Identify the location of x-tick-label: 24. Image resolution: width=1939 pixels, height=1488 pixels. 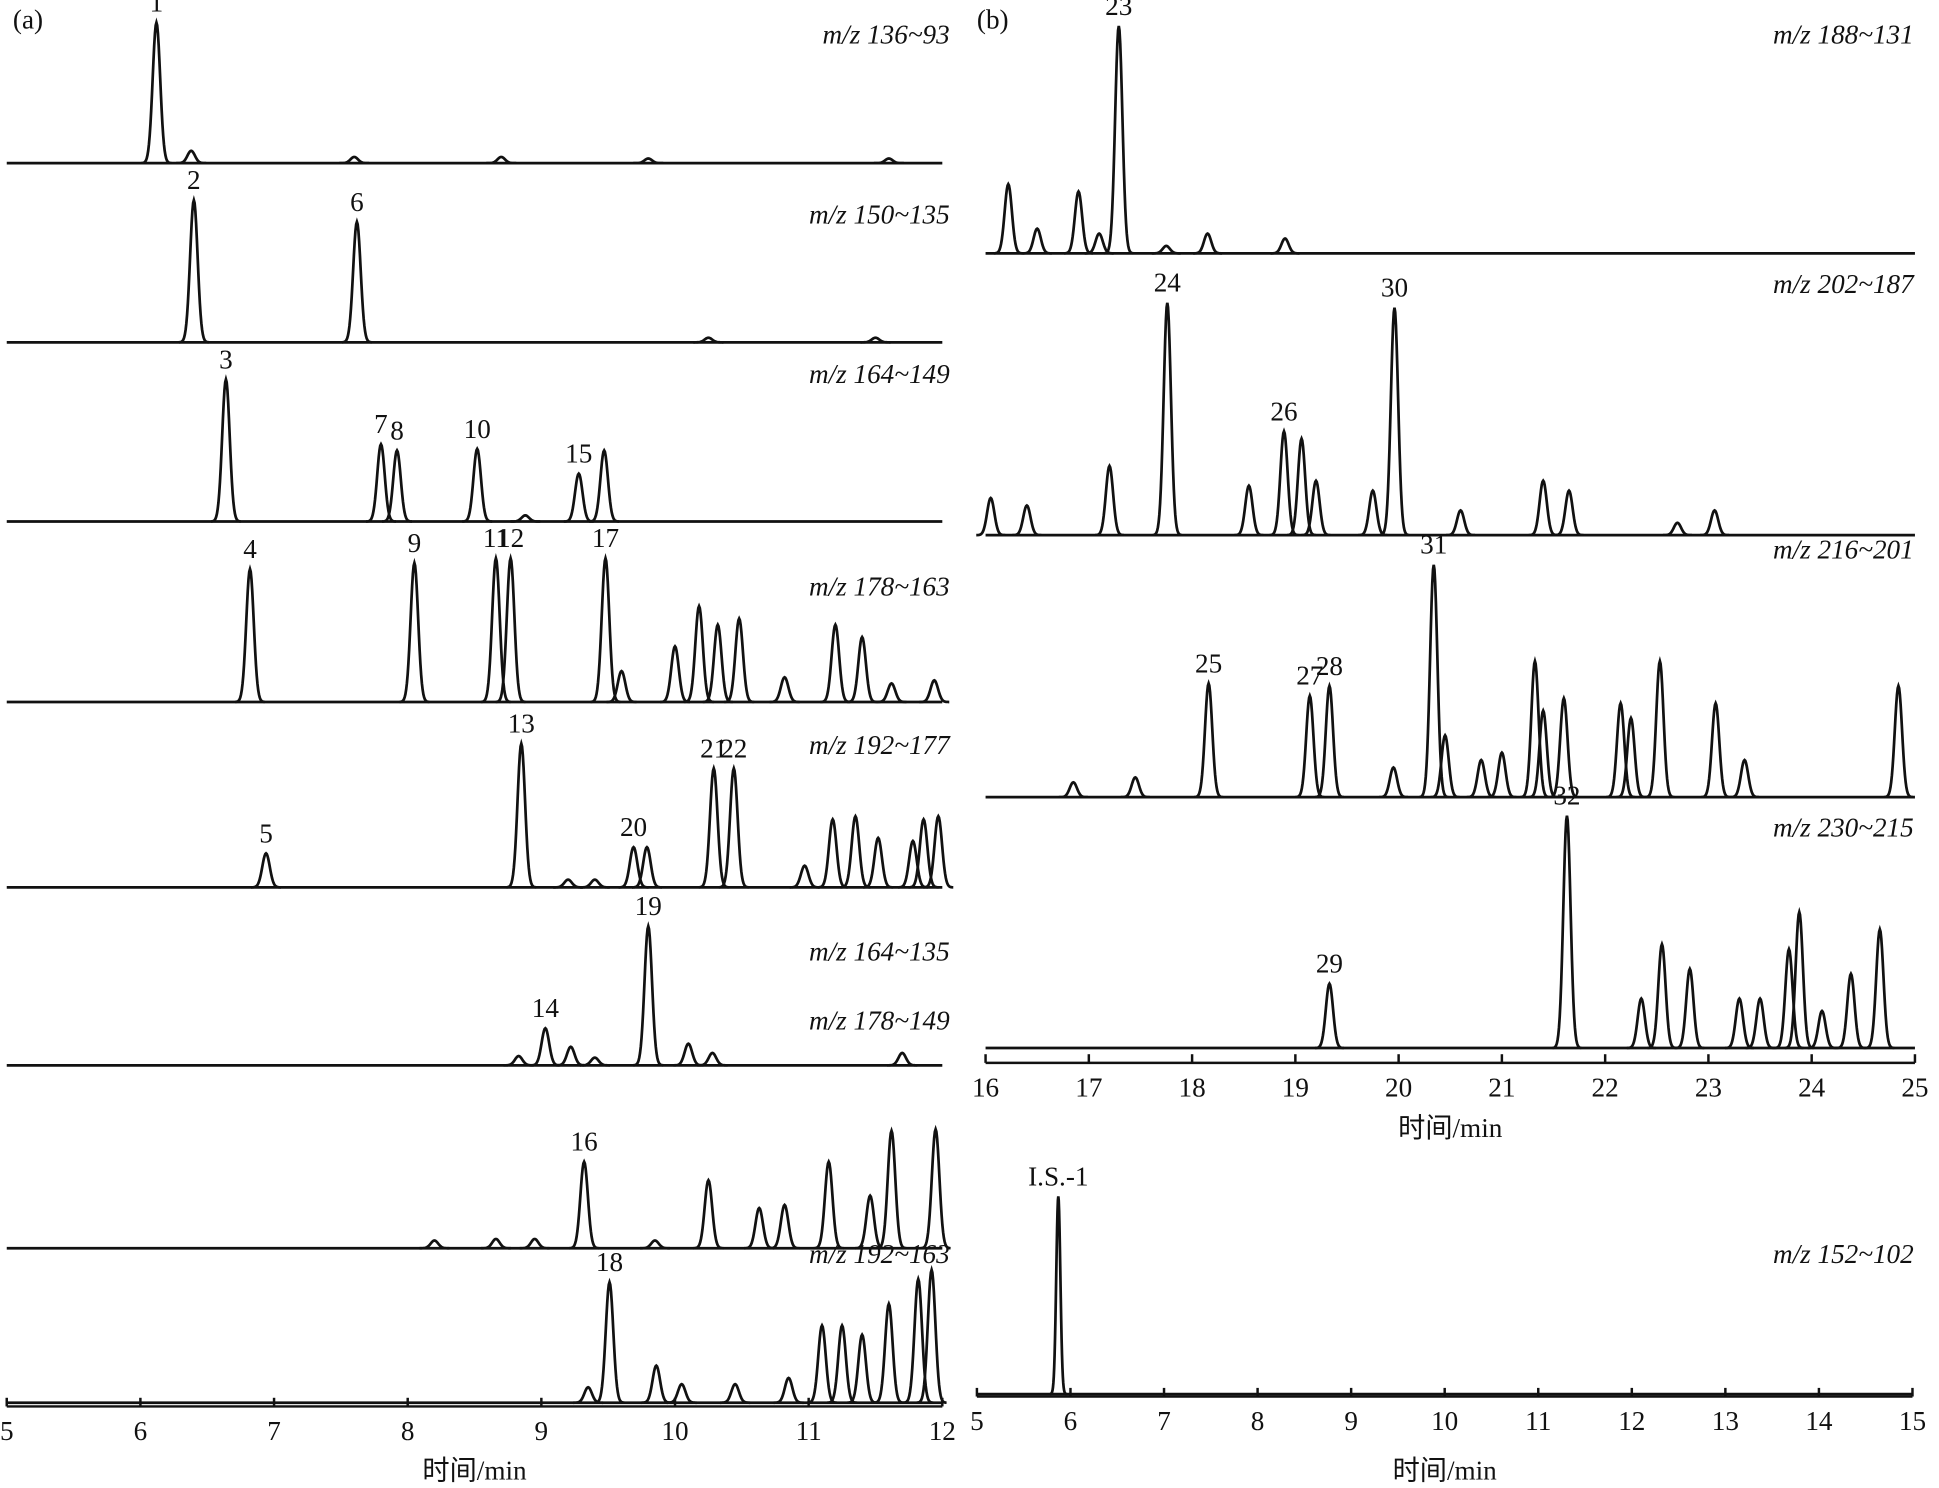
(1812, 1087).